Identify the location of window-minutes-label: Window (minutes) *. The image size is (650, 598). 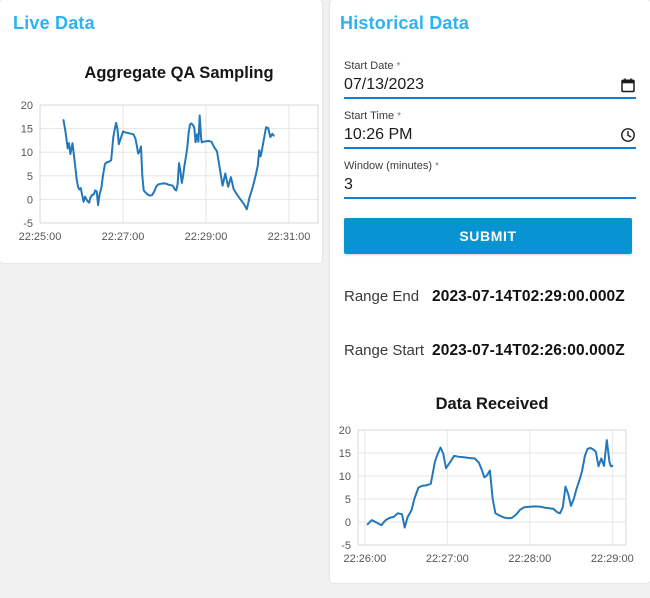
(391, 166).